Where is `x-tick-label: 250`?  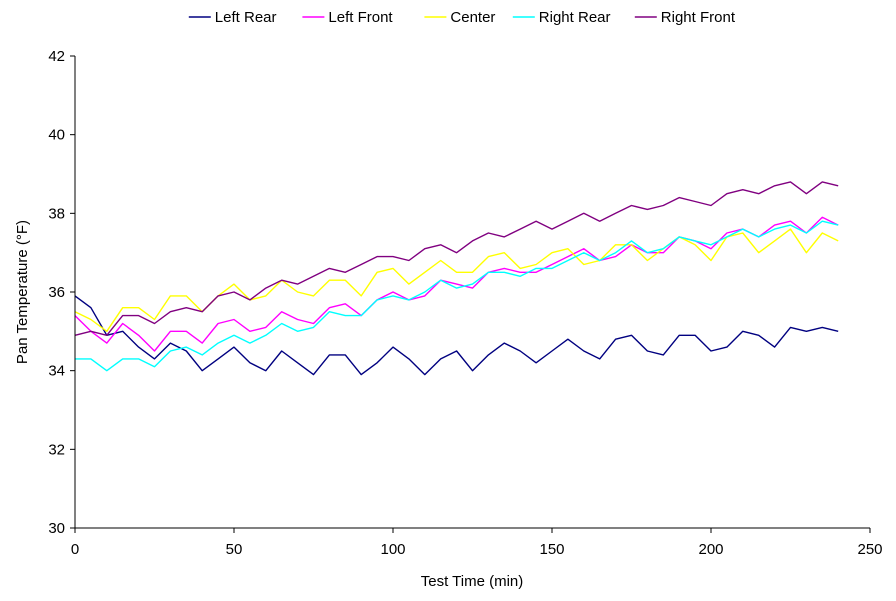
x-tick-label: 250 is located at coordinates (869, 549).